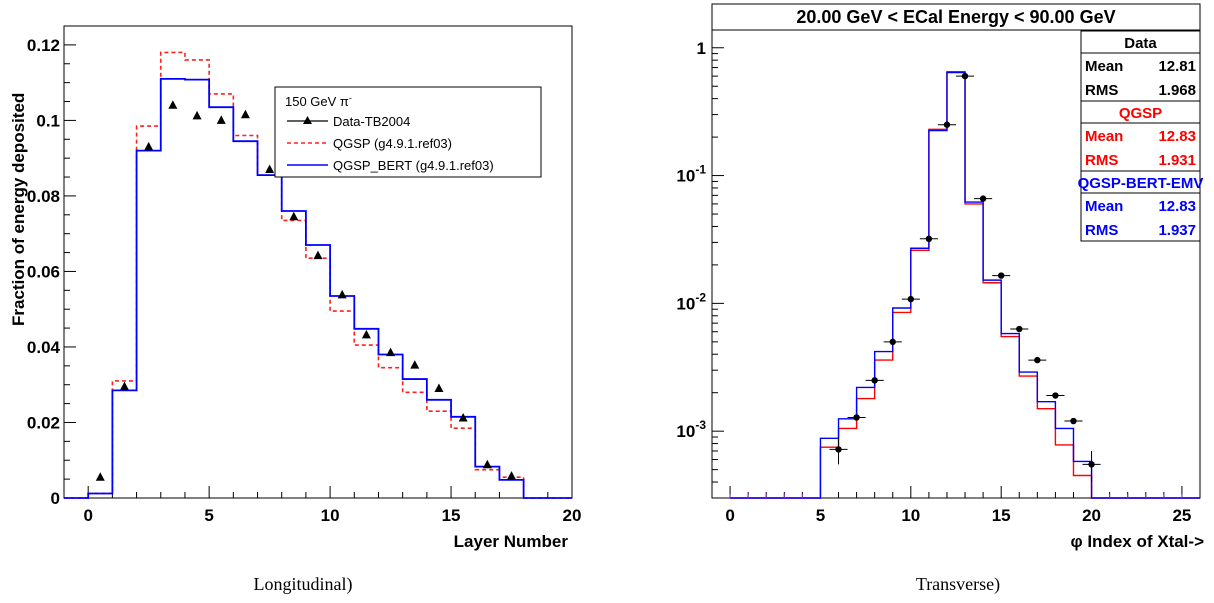 This screenshot has height=603, width=1214. I want to click on y-tick-label: 0.1, so click(48, 120).